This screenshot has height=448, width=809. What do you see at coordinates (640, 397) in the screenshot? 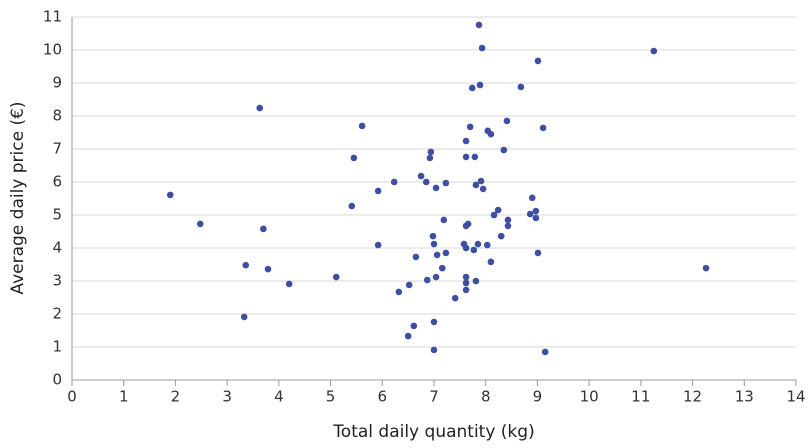
I see `x-tick-label: 11` at bounding box center [640, 397].